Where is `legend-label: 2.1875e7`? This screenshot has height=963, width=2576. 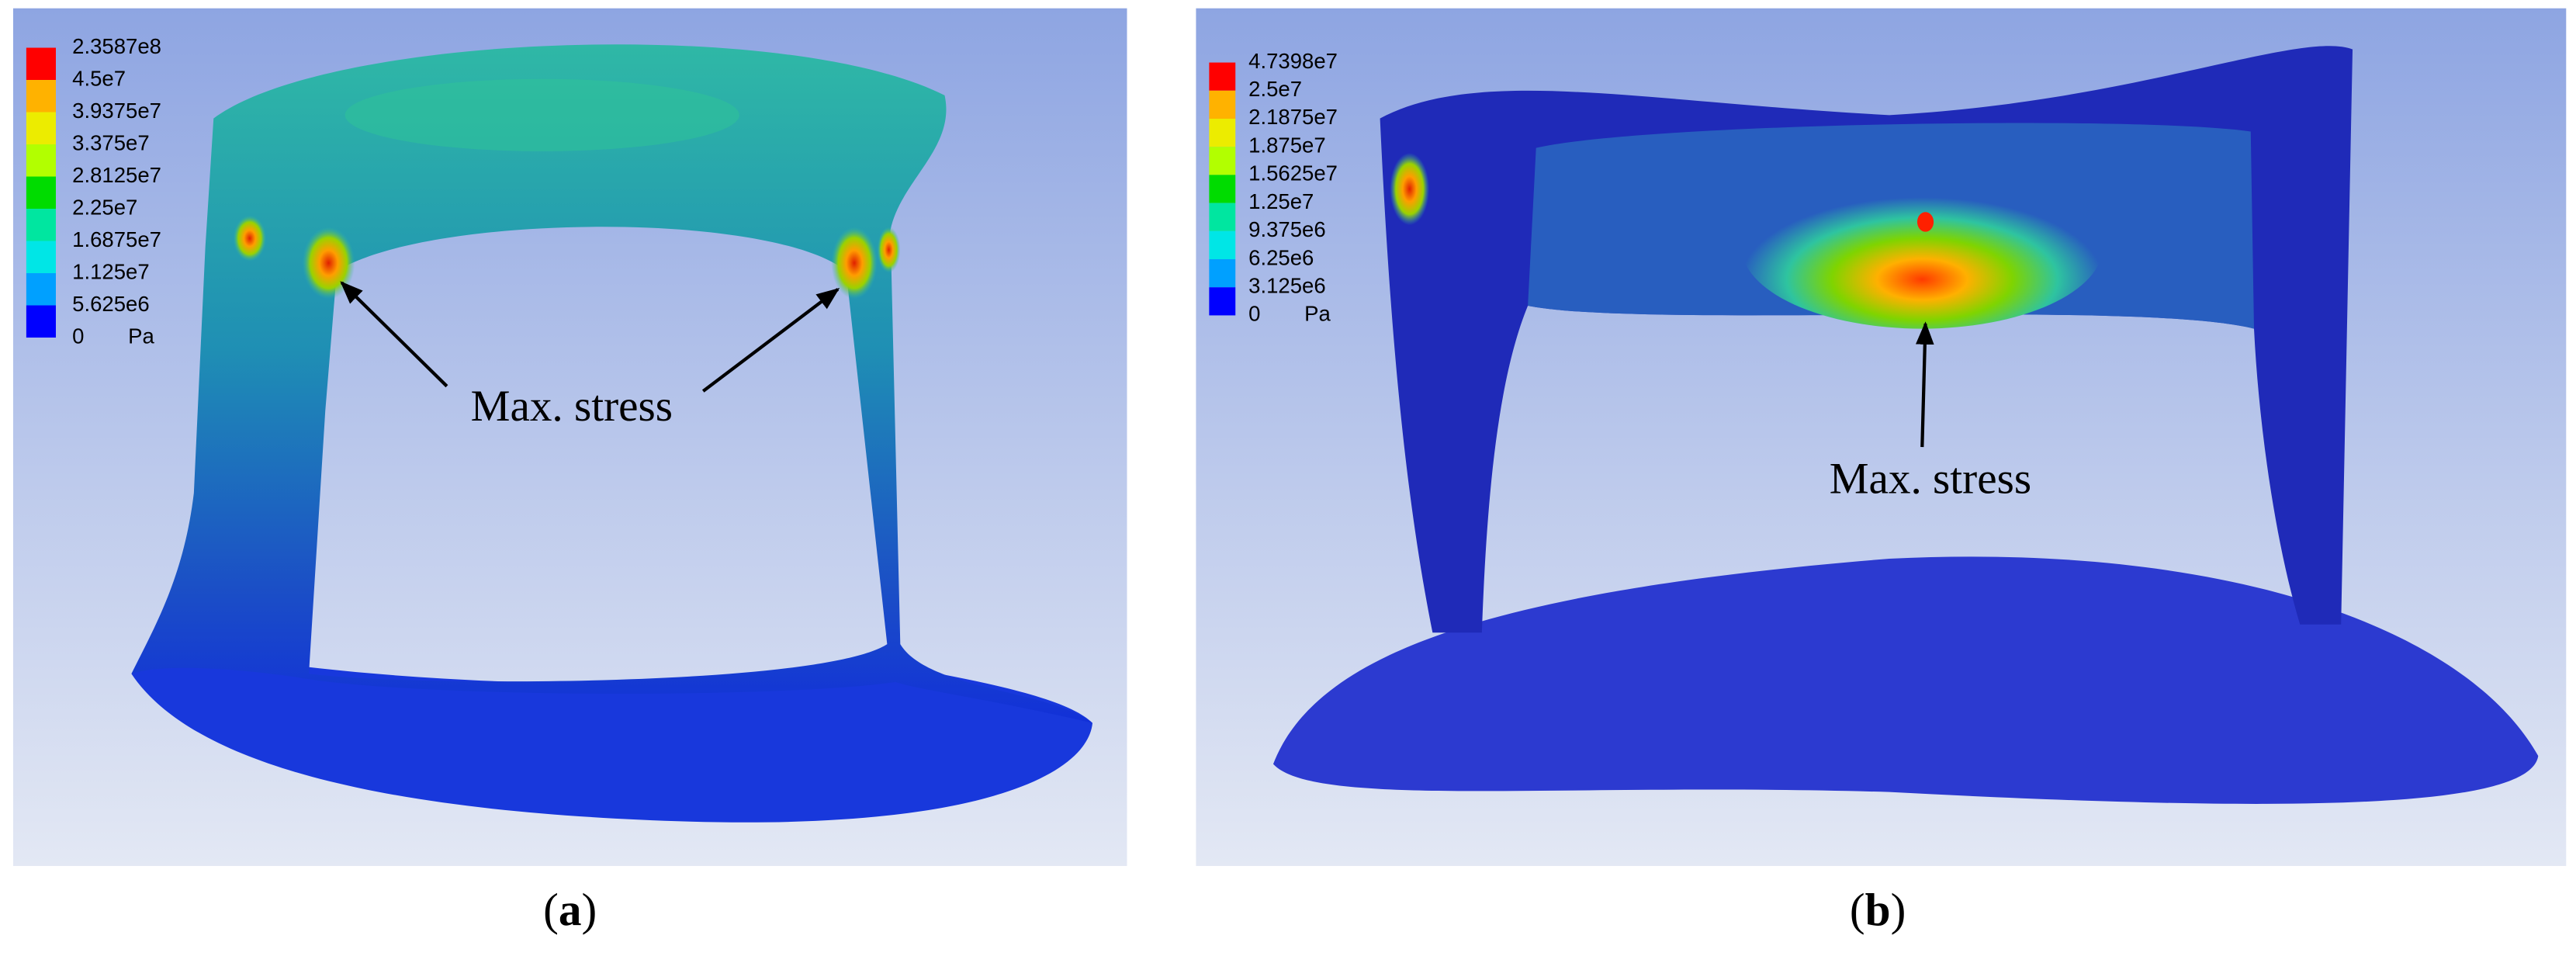 legend-label: 2.1875e7 is located at coordinates (1293, 117).